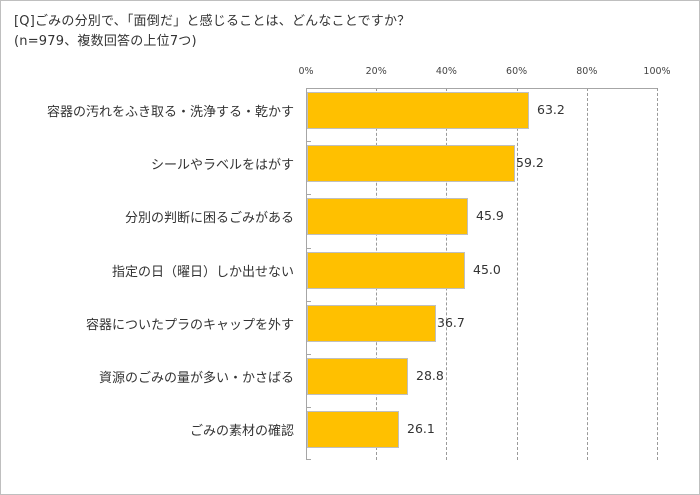 The height and width of the screenshot is (495, 700). Describe the element at coordinates (202, 272) in the screenshot. I see `category-label: 指定の日（曜日）しか出せない` at that location.